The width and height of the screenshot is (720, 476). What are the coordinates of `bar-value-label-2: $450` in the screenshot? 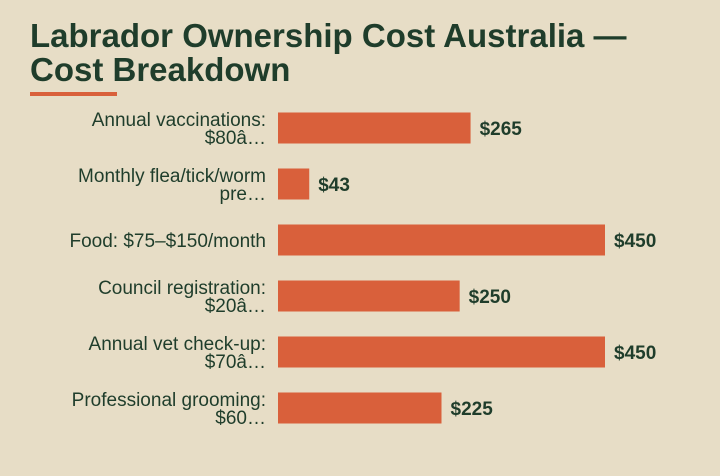 It's located at (635, 241).